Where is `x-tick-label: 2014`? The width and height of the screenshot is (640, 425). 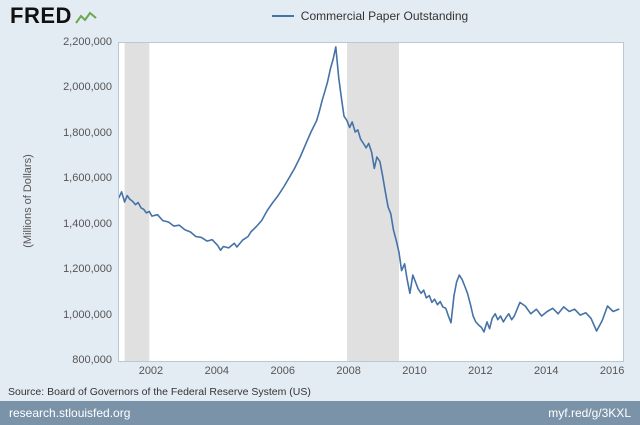
x-tick-label: 2014 is located at coordinates (546, 371).